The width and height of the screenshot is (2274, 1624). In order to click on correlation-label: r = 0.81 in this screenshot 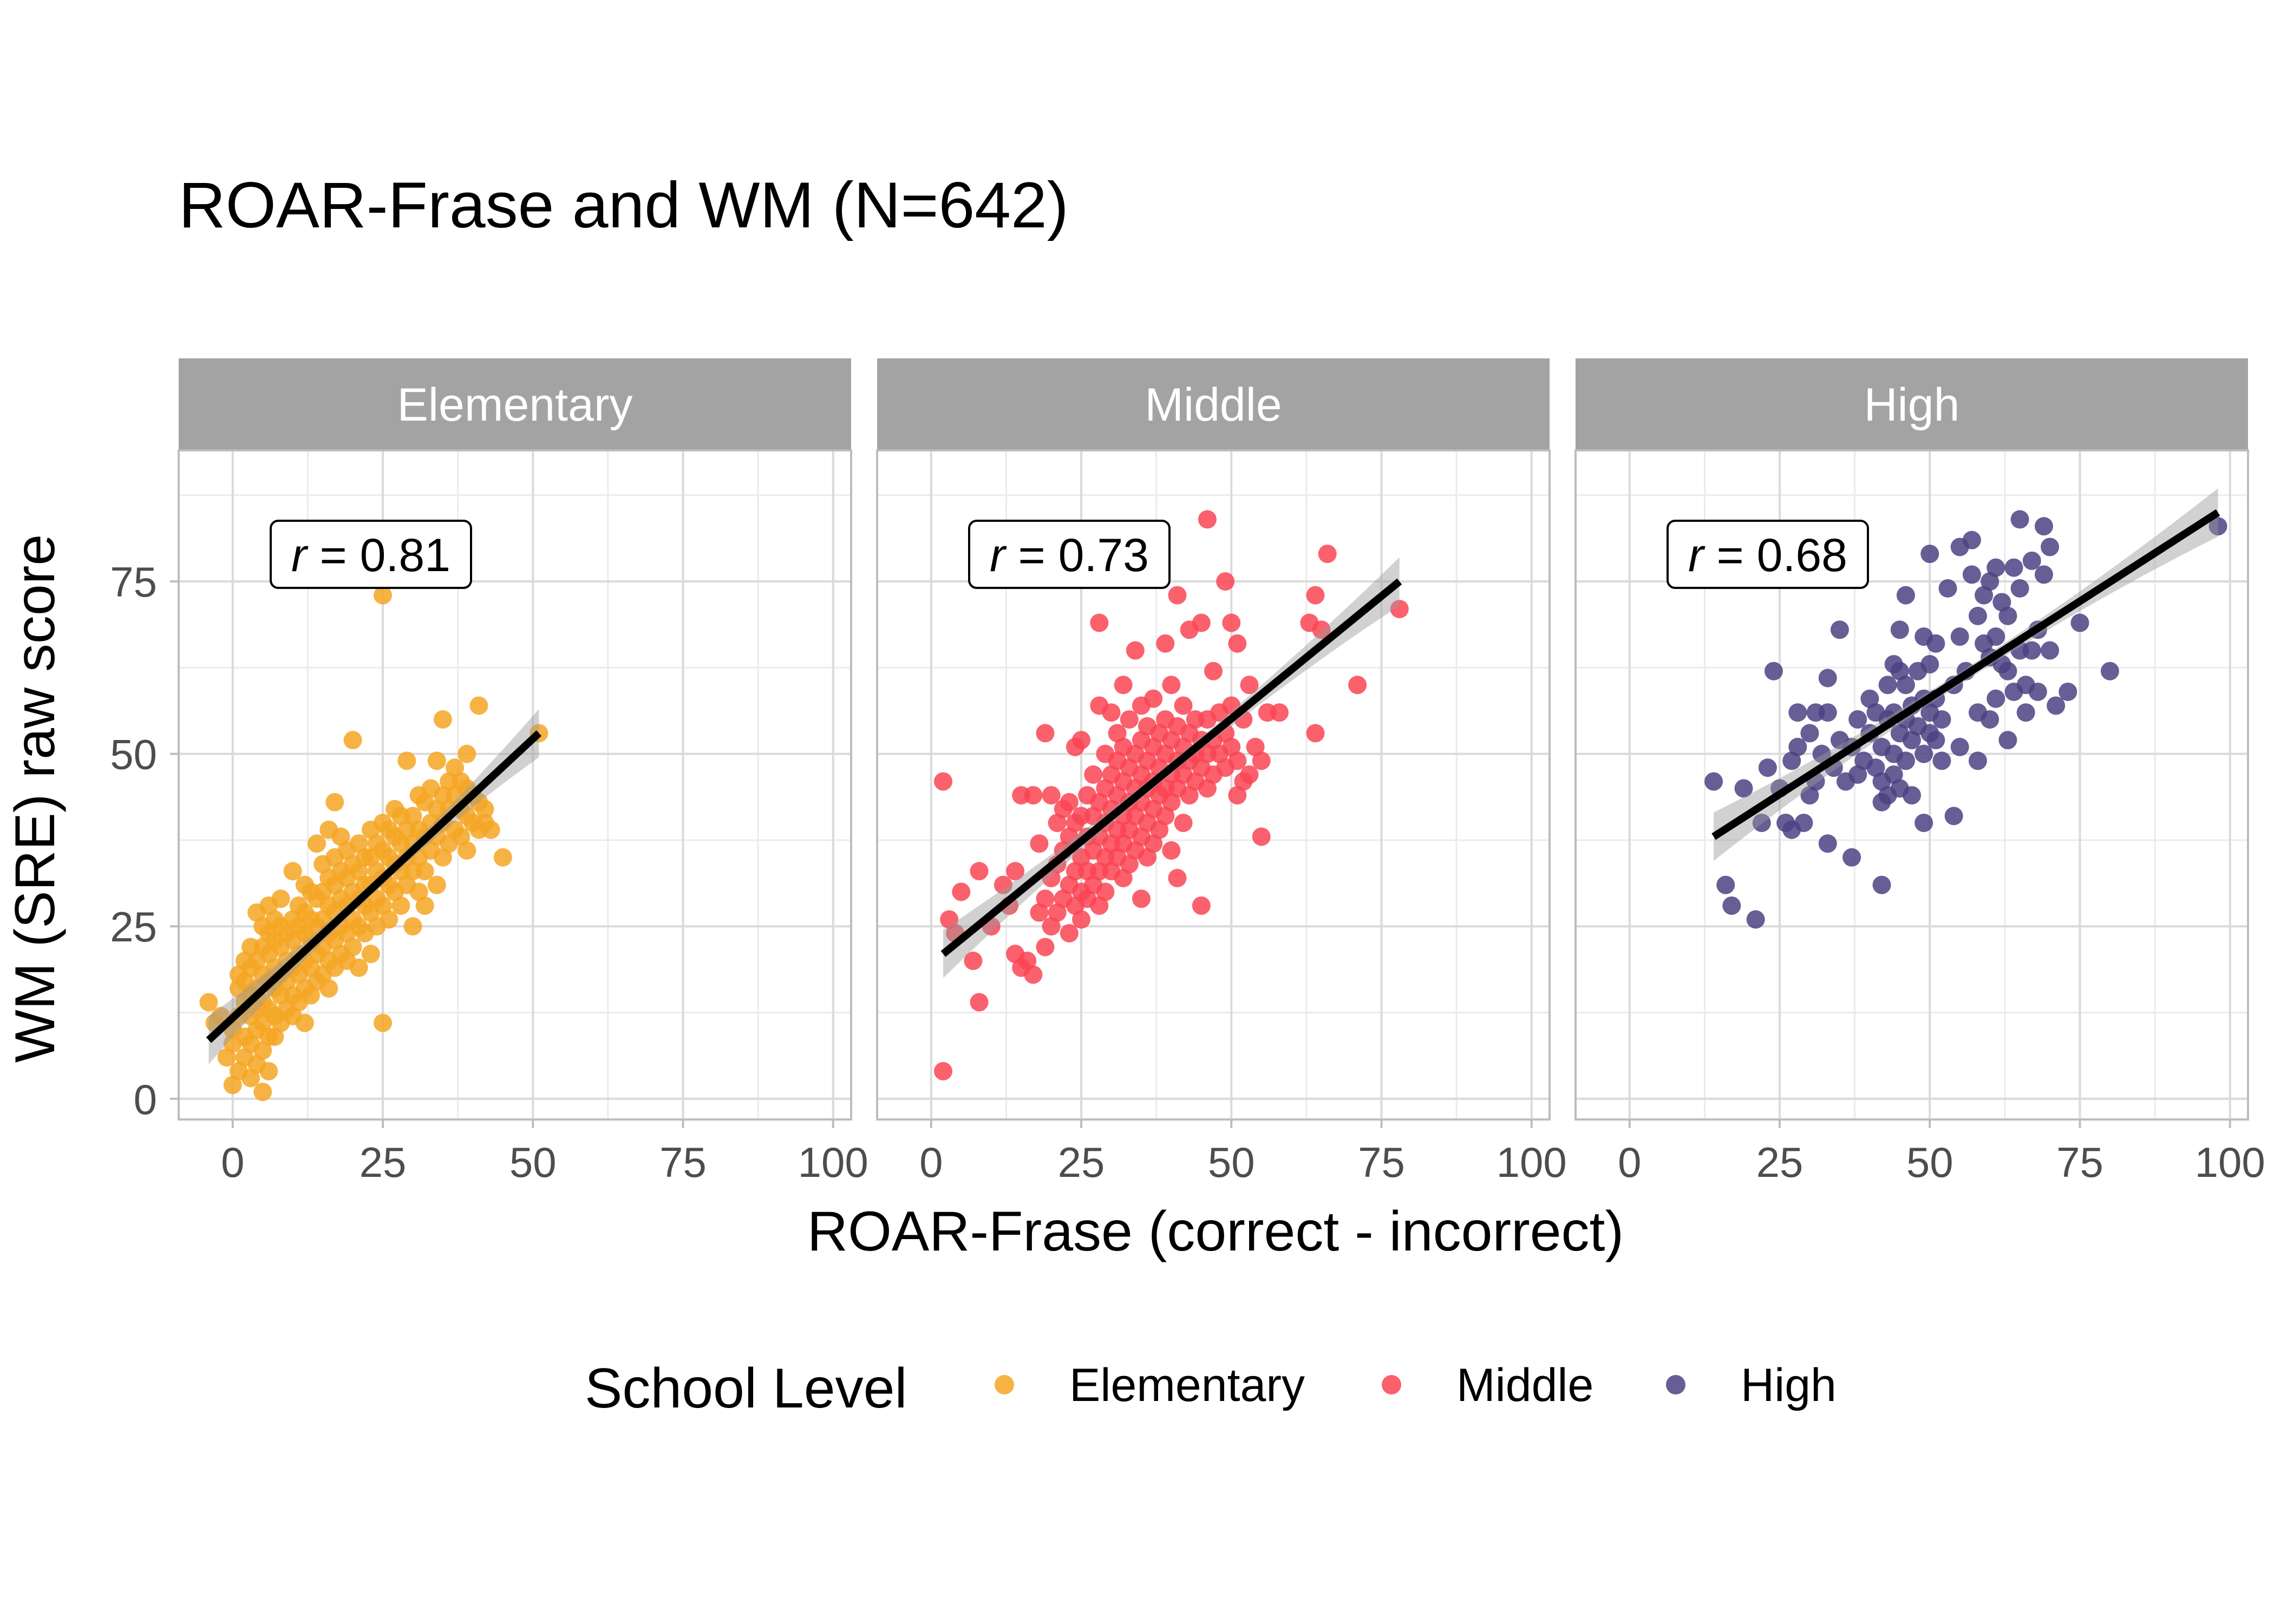, I will do `click(370, 555)`.